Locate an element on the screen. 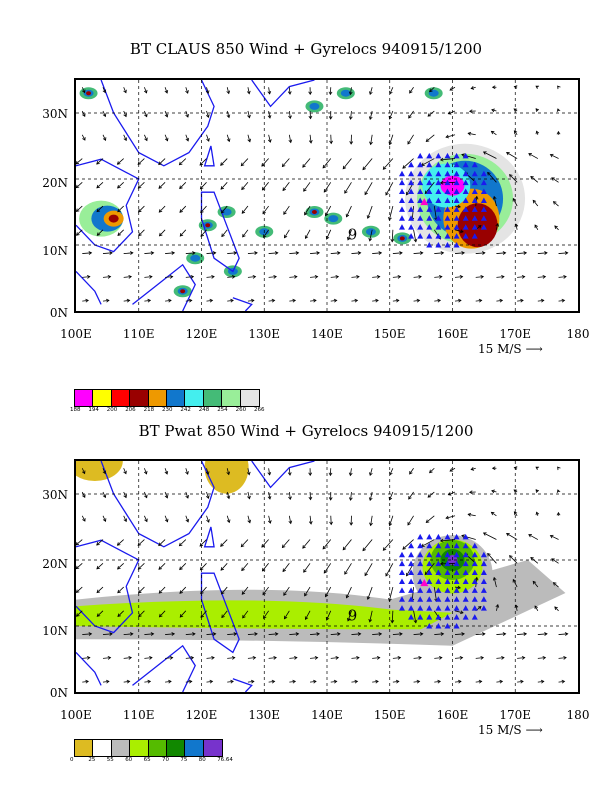 This screenshot has height=792, width=612. colorbar-swatch is located at coordinates (249, 398).